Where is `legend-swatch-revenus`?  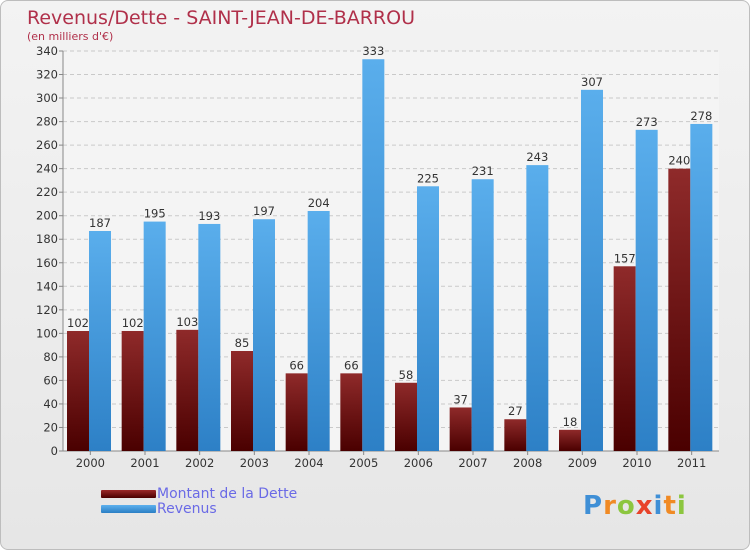
legend-swatch-revenus is located at coordinates (128, 509).